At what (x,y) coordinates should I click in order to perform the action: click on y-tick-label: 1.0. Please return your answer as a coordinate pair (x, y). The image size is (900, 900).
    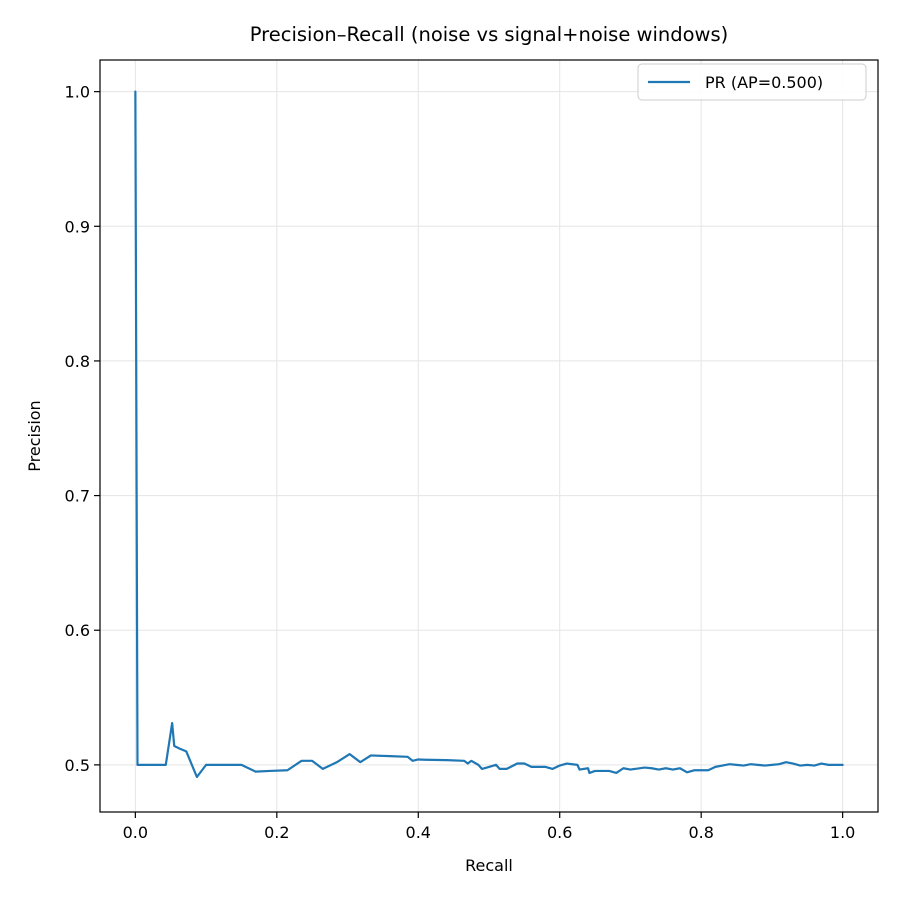
    Looking at the image, I should click on (77, 92).